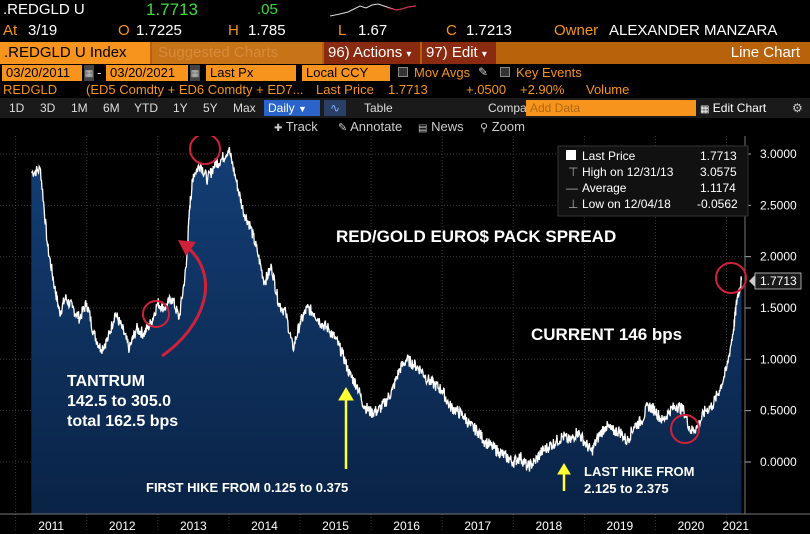 The height and width of the screenshot is (534, 810). What do you see at coordinates (486, 89) in the screenshot?
I see `legend-change: +.0500` at bounding box center [486, 89].